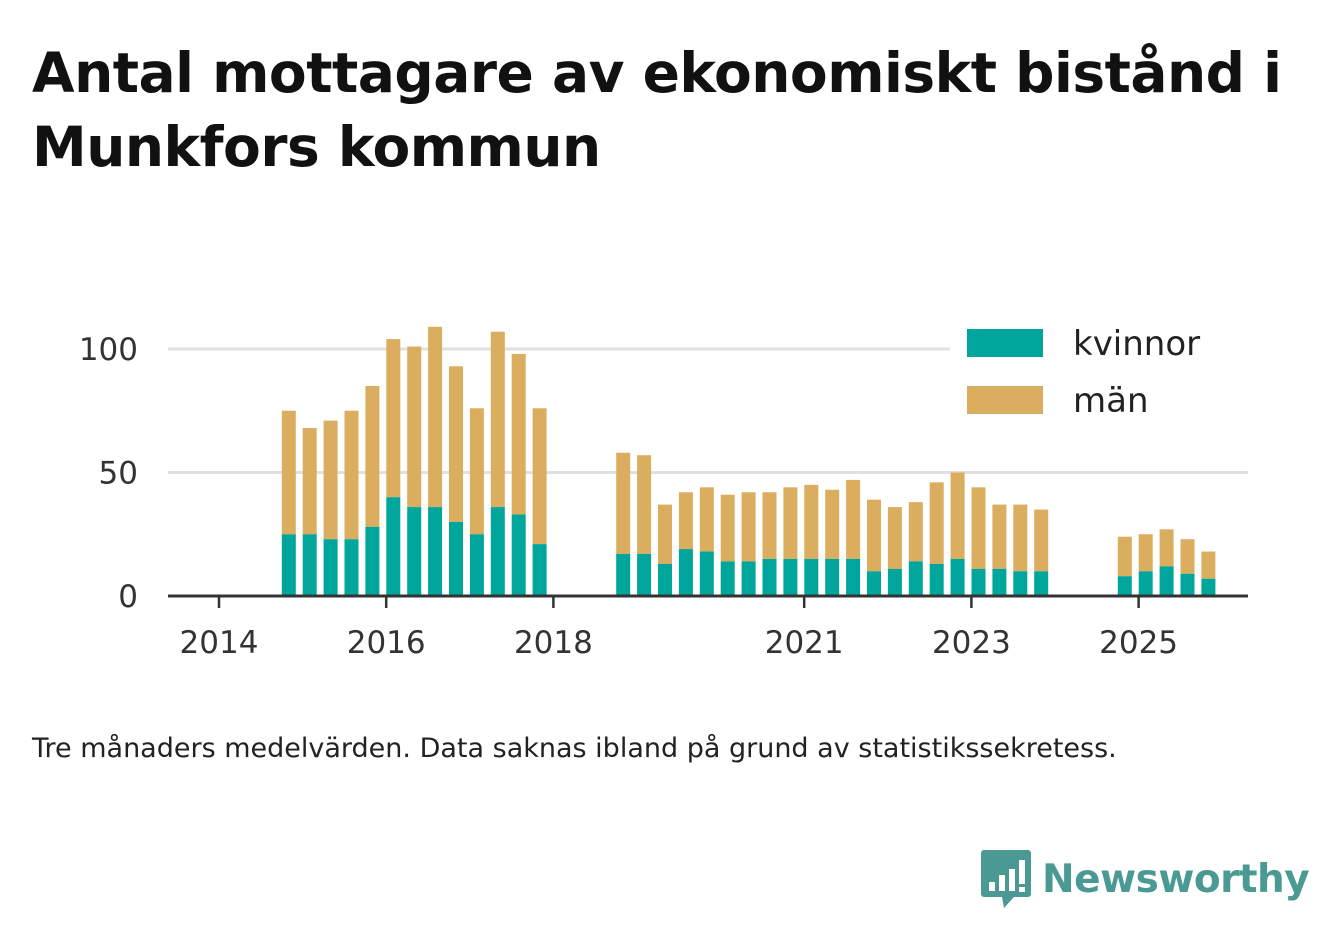 This screenshot has width=1322, height=939. I want to click on bar-kvinnor-2015-Q4, so click(393, 546).